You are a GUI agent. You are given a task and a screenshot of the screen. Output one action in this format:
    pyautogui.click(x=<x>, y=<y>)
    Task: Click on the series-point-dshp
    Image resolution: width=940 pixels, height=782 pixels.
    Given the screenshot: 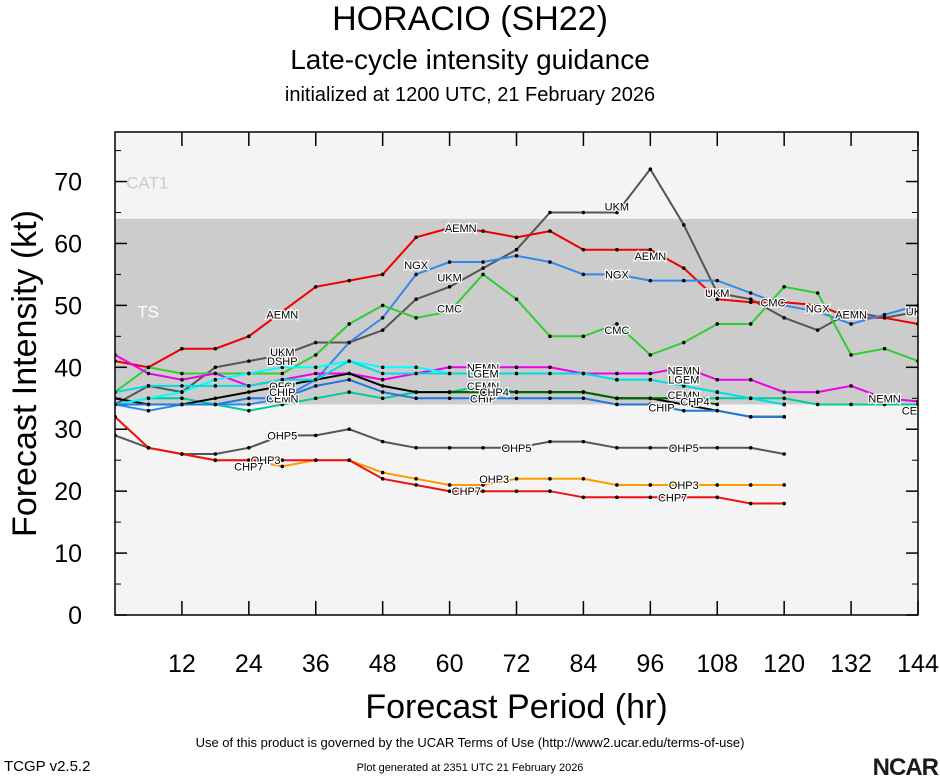 What is the action you would take?
    pyautogui.click(x=182, y=392)
    